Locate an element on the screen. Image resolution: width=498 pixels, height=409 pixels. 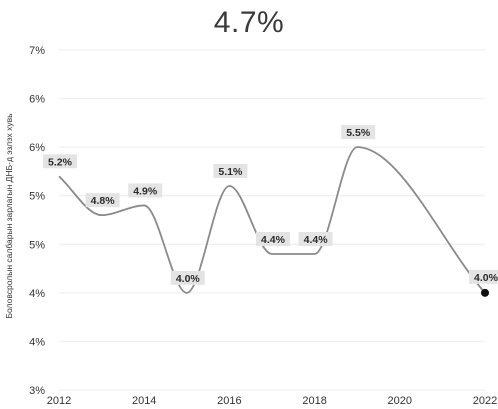
data-label: 4.8% is located at coordinates (102, 200).